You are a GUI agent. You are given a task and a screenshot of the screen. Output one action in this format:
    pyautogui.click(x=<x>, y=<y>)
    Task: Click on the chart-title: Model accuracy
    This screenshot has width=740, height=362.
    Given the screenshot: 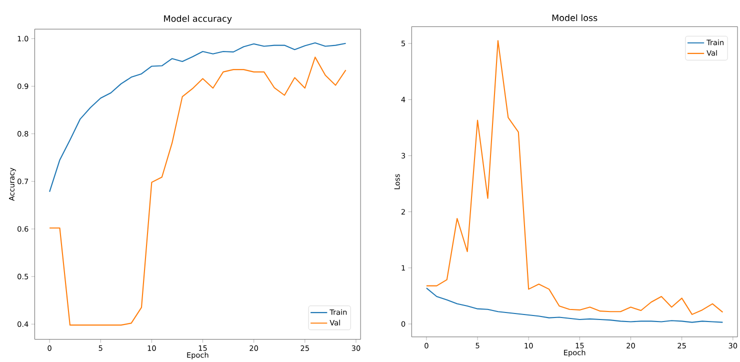 What is the action you would take?
    pyautogui.click(x=198, y=19)
    